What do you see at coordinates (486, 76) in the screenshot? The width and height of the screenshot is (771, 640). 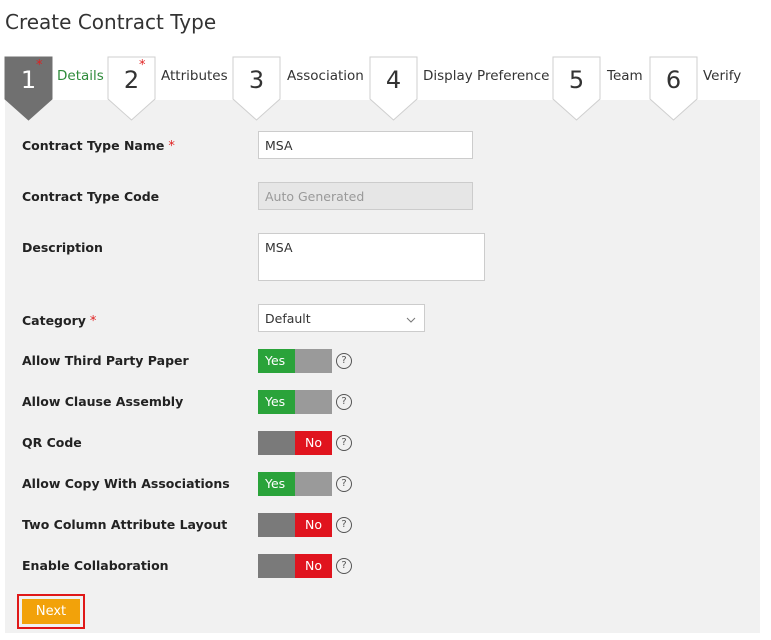 I see `step-label: Display Preference` at bounding box center [486, 76].